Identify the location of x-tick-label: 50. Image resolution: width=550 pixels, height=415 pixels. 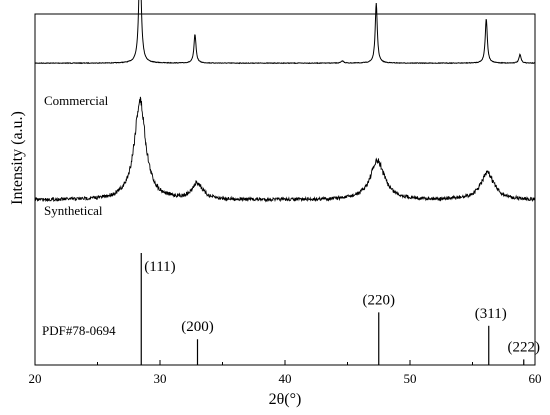
(410, 378).